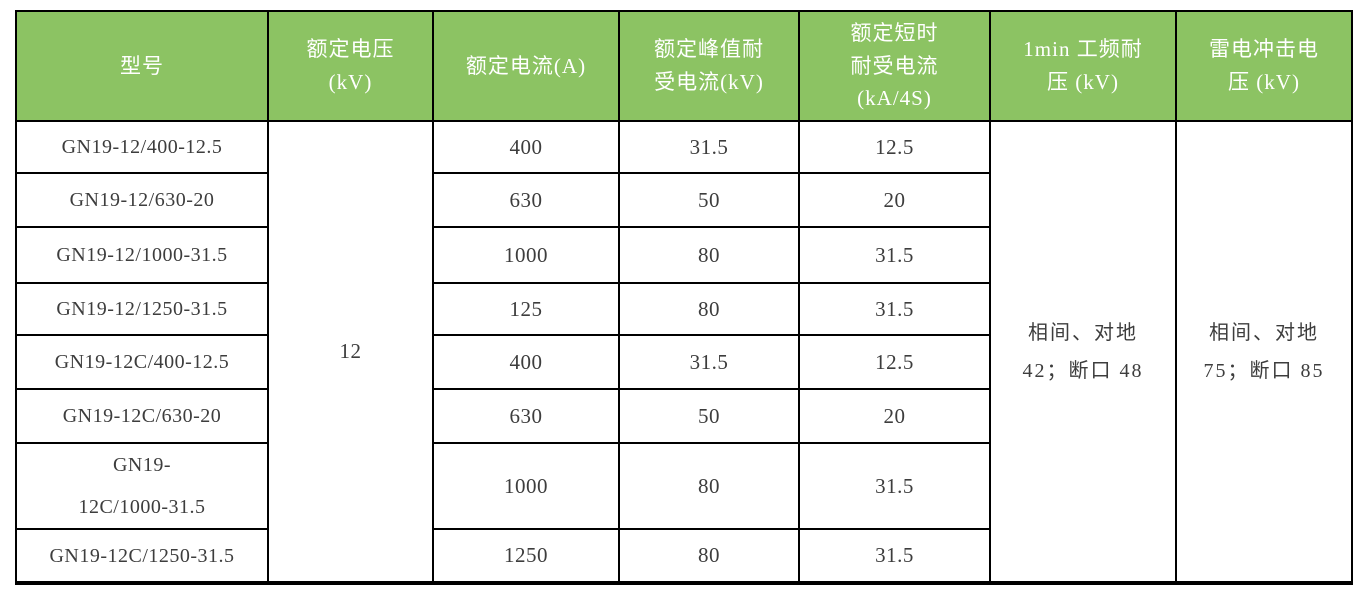 The image size is (1366, 590). Describe the element at coordinates (142, 200) in the screenshot. I see `cell-model: GN19-12/630-20` at that location.